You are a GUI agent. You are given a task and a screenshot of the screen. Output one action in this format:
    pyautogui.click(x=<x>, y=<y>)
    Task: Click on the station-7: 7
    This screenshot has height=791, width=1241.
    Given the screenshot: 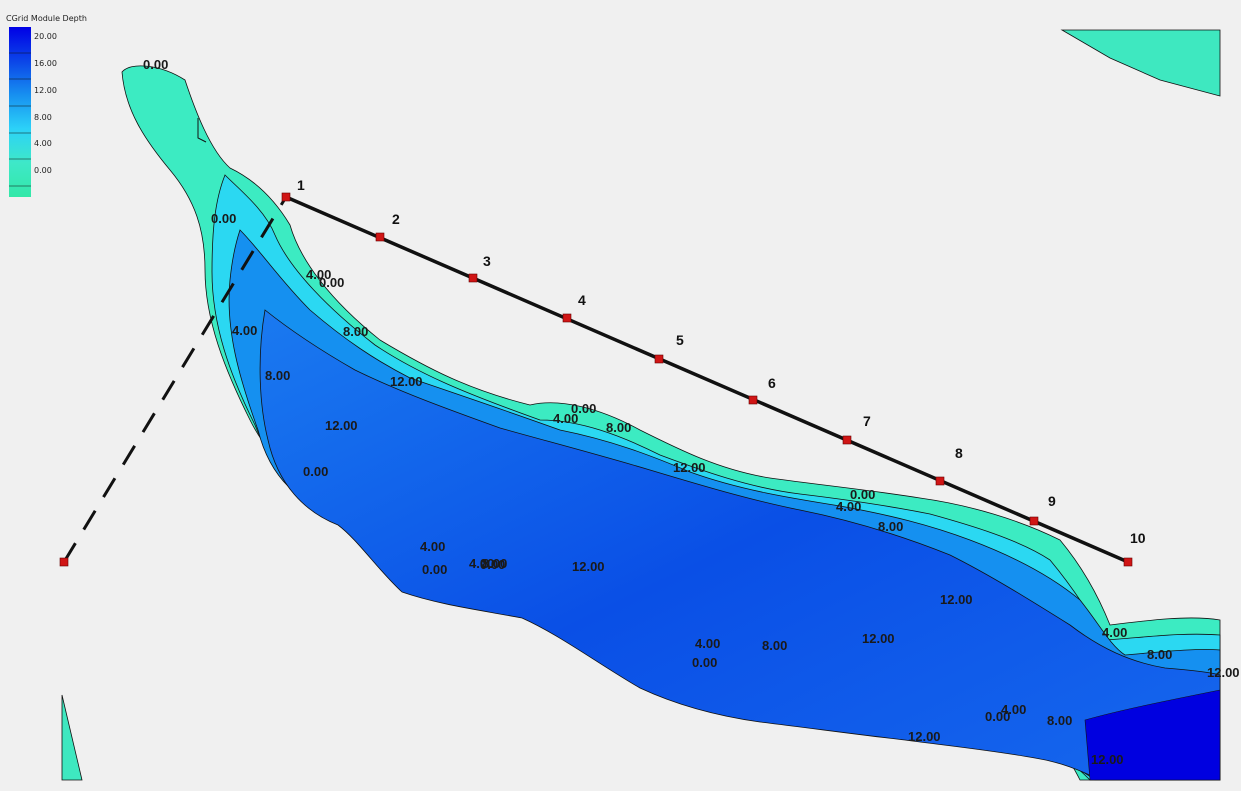 What is the action you would take?
    pyautogui.click(x=856, y=429)
    